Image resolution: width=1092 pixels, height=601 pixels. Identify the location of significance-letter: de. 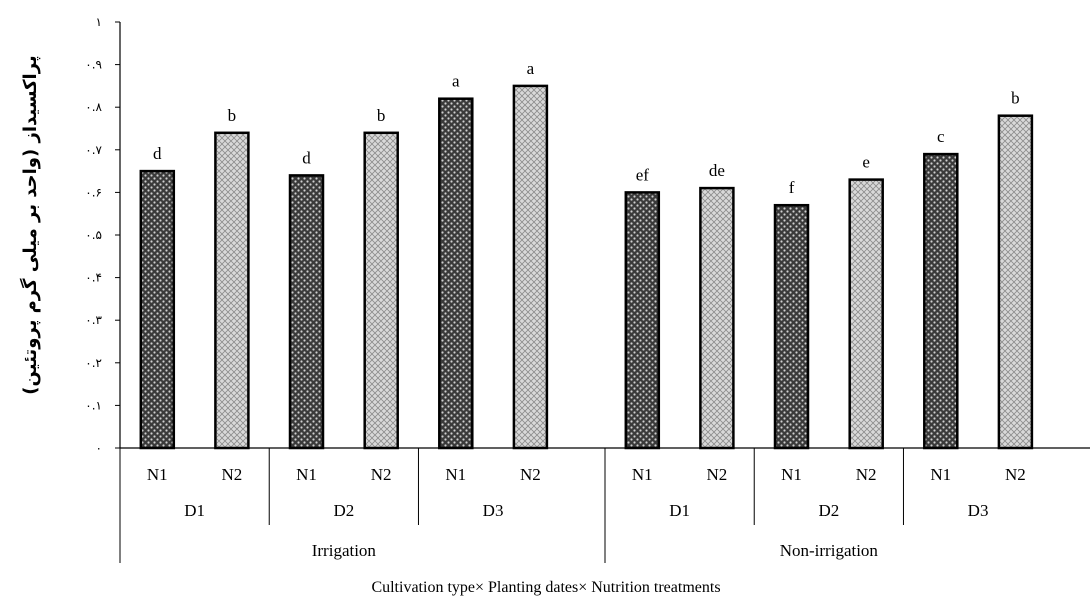
(717, 170).